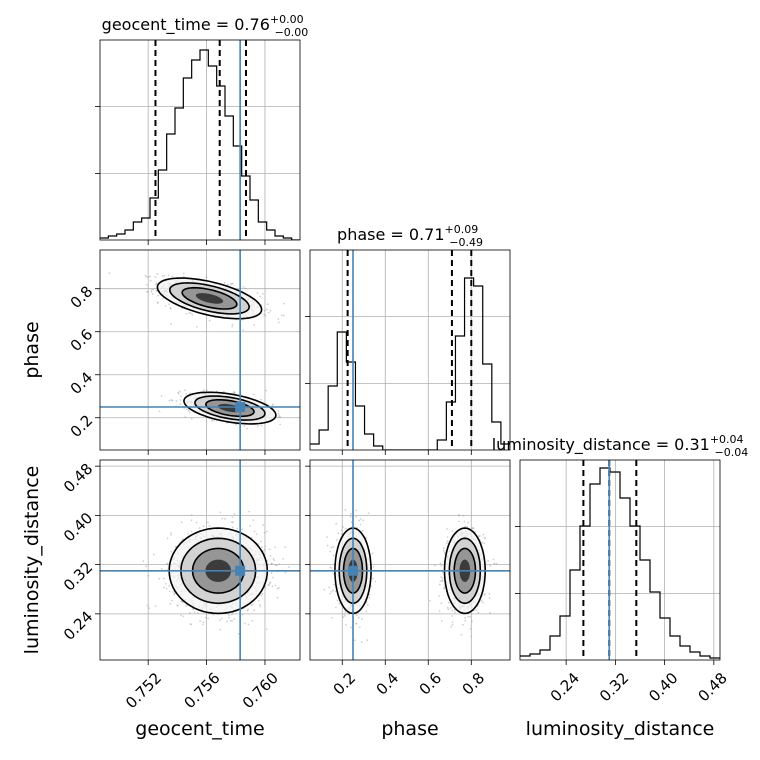 This screenshot has height=760, width=760. I want to click on y-tick-label: 0.40, so click(78, 527).